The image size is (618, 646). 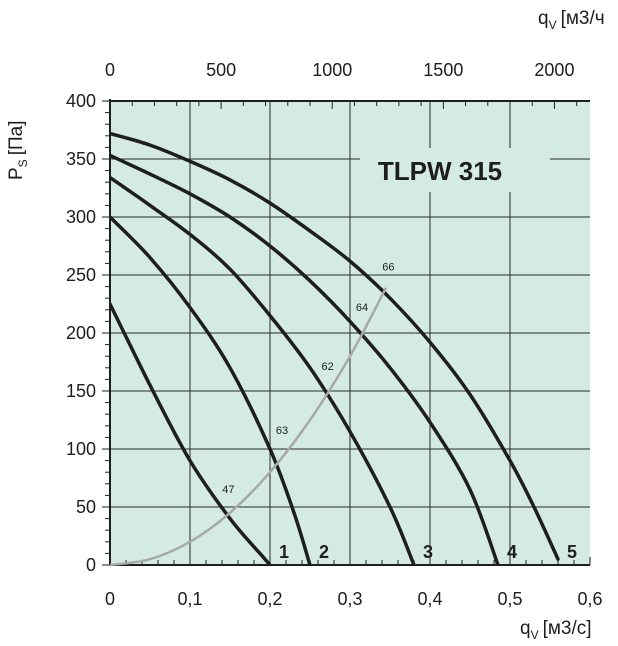 What do you see at coordinates (110, 599) in the screenshot?
I see `x-tick-label: 0` at bounding box center [110, 599].